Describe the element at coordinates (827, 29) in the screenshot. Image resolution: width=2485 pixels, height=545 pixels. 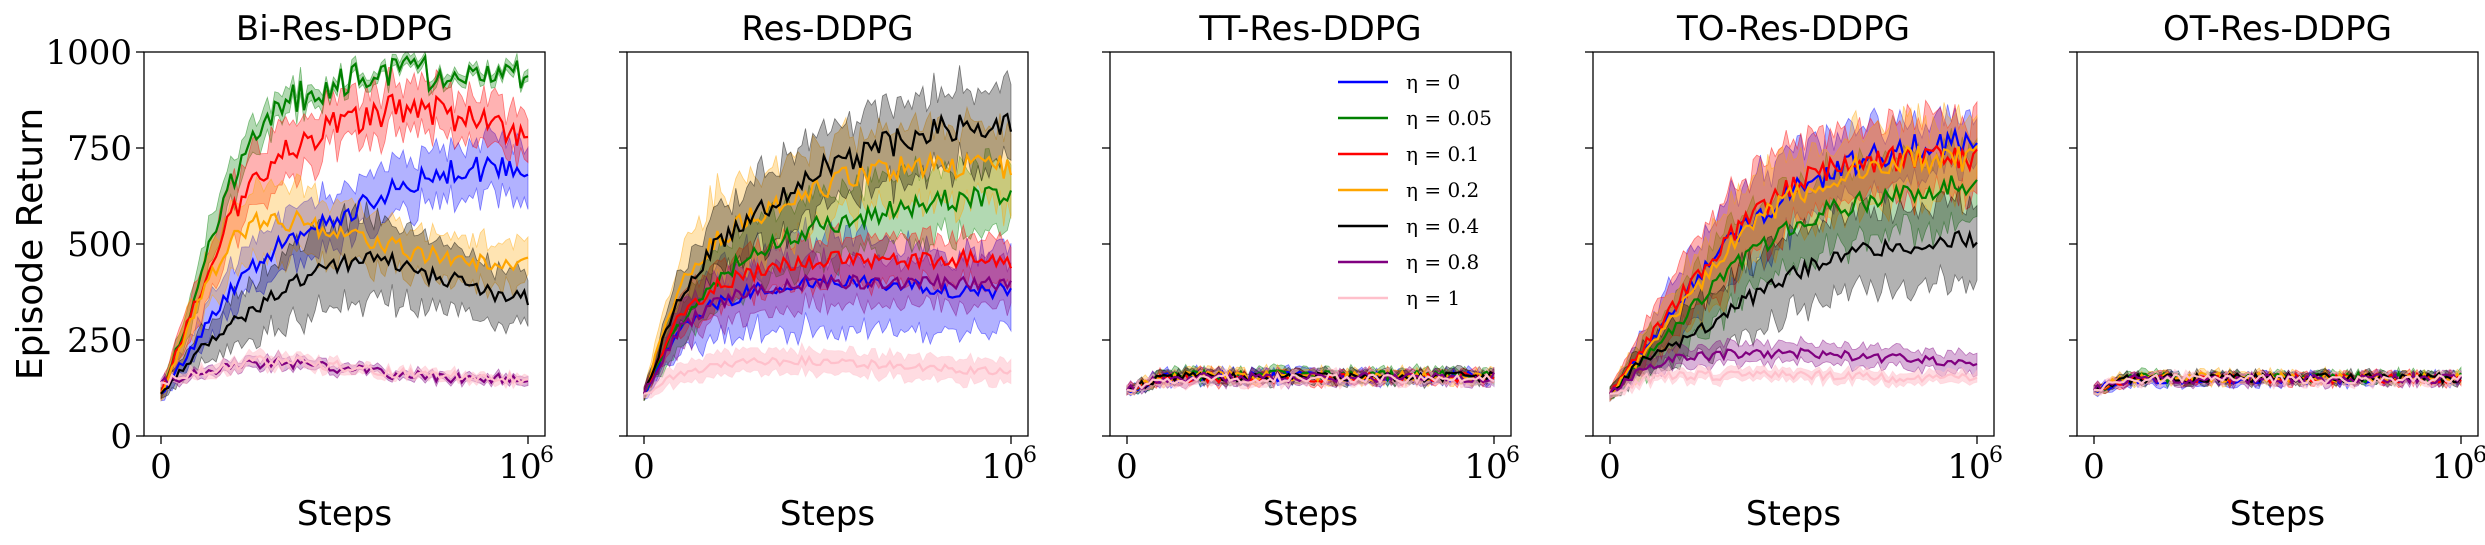
I see `panel-title: Res-DDPG` at that location.